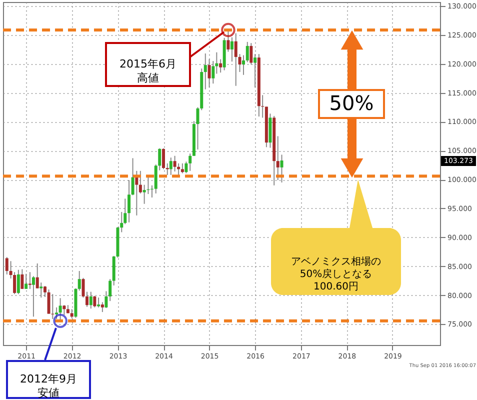  What do you see at coordinates (148, 71) in the screenshot?
I see `annotation: 2015年6月高値` at bounding box center [148, 71].